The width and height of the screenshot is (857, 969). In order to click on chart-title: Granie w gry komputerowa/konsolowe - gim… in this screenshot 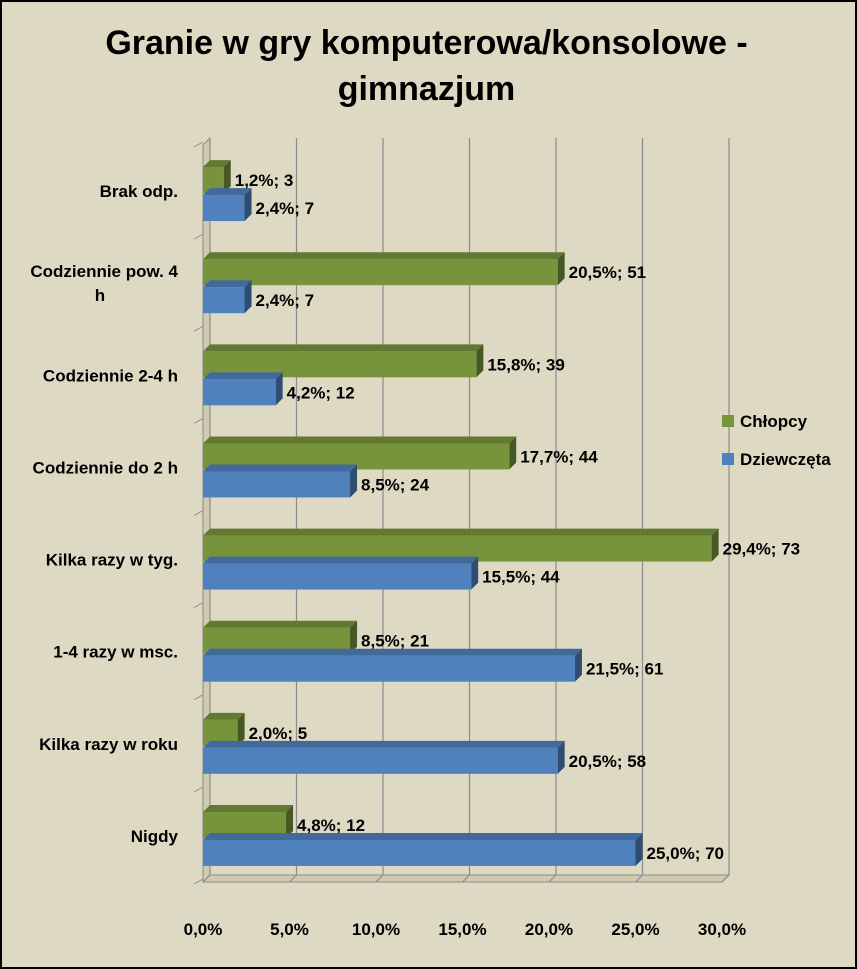, I will do `click(426, 66)`.